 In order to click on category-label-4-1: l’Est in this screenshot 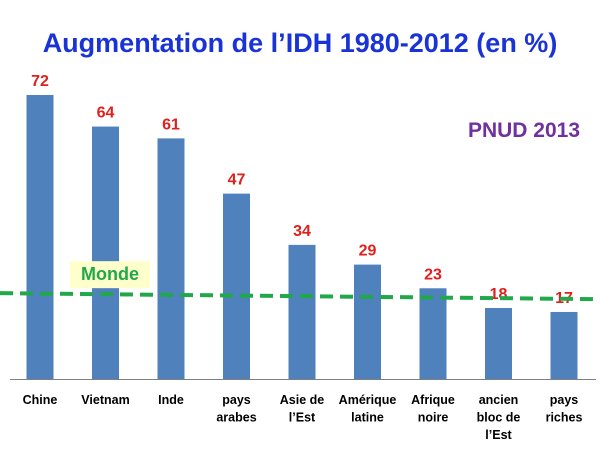, I will do `click(302, 418)`.